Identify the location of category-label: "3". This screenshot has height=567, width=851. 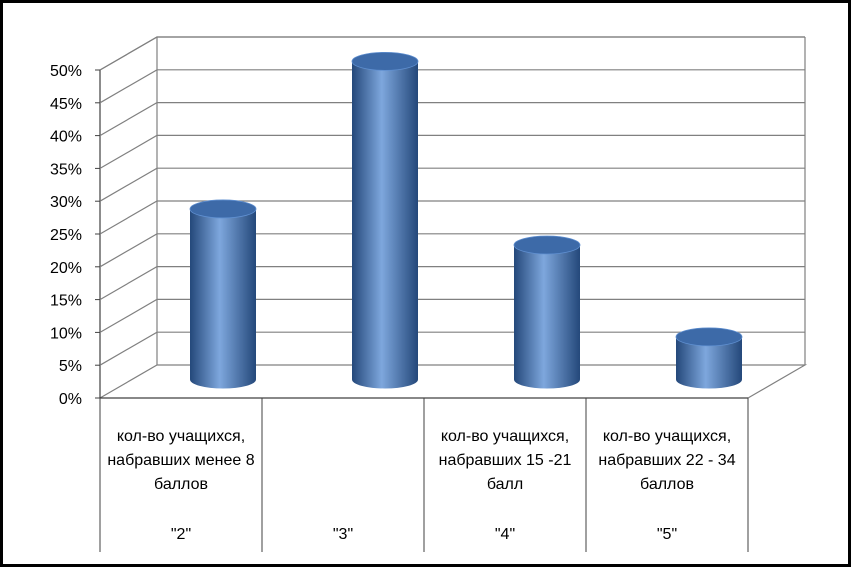
(343, 488).